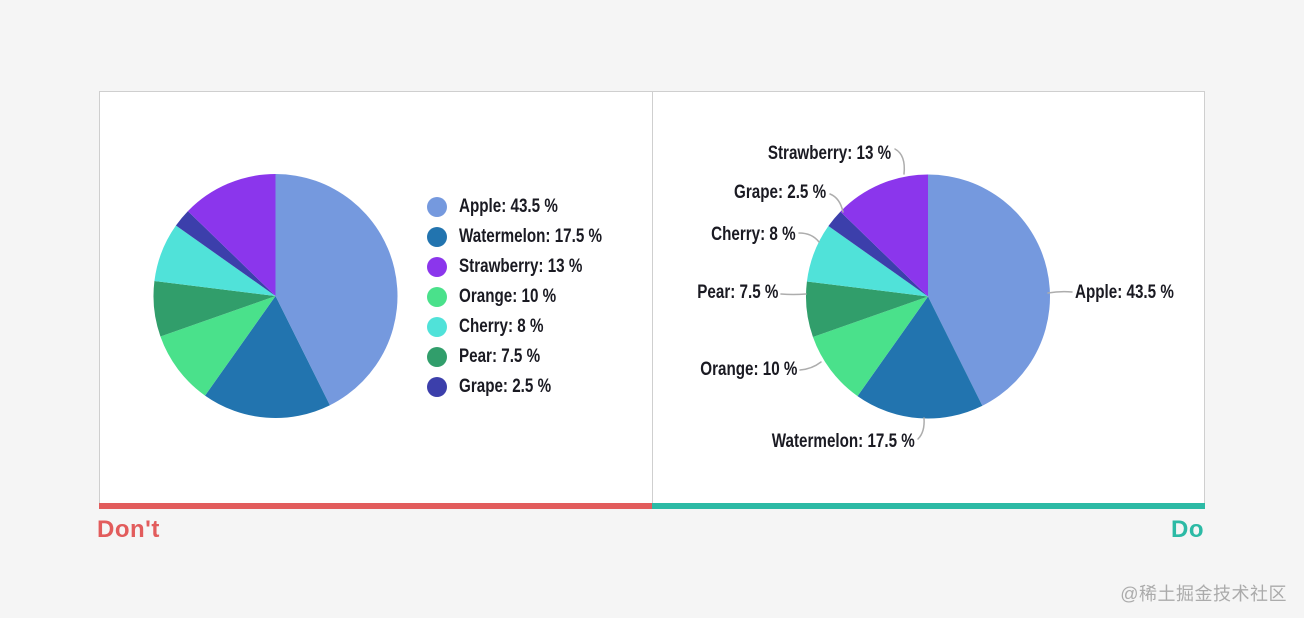 This screenshot has height=618, width=1304. Describe the element at coordinates (500, 356) in the screenshot. I see `legend-label-pear: Pear: 7.5 %` at that location.